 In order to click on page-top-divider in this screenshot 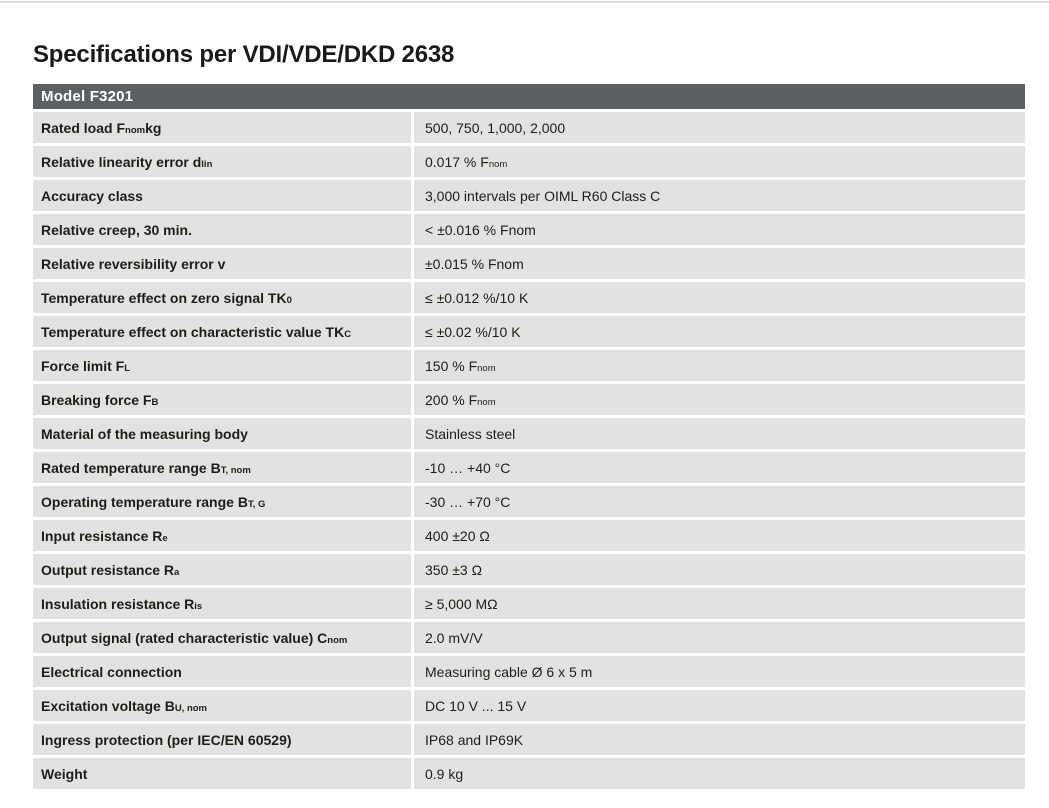, I will do `click(524, 2)`.